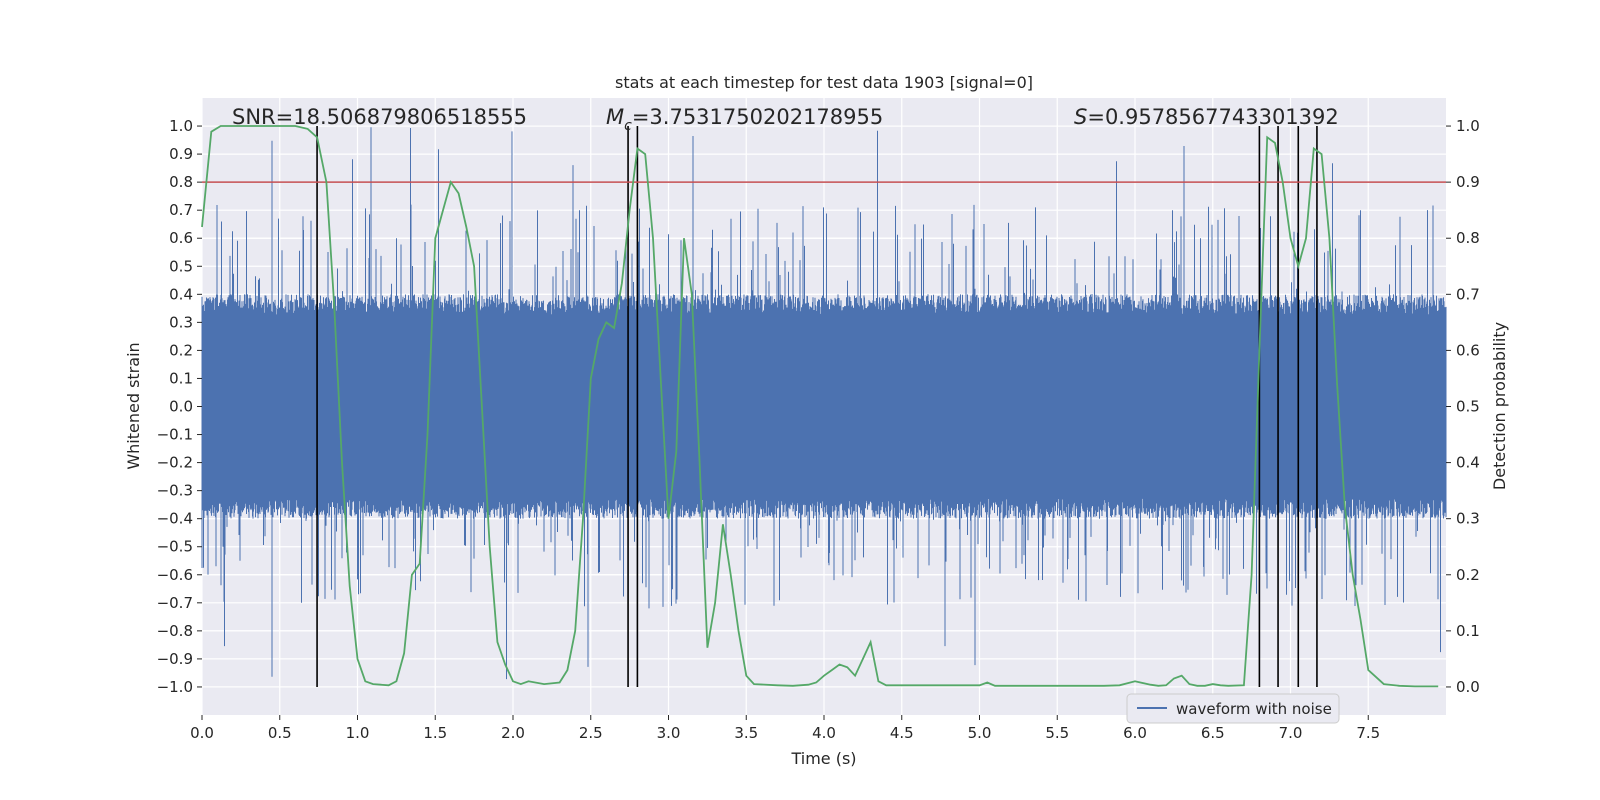 The image size is (1600, 800). I want to click on chirp-mass-symbol: M, so click(615, 117).